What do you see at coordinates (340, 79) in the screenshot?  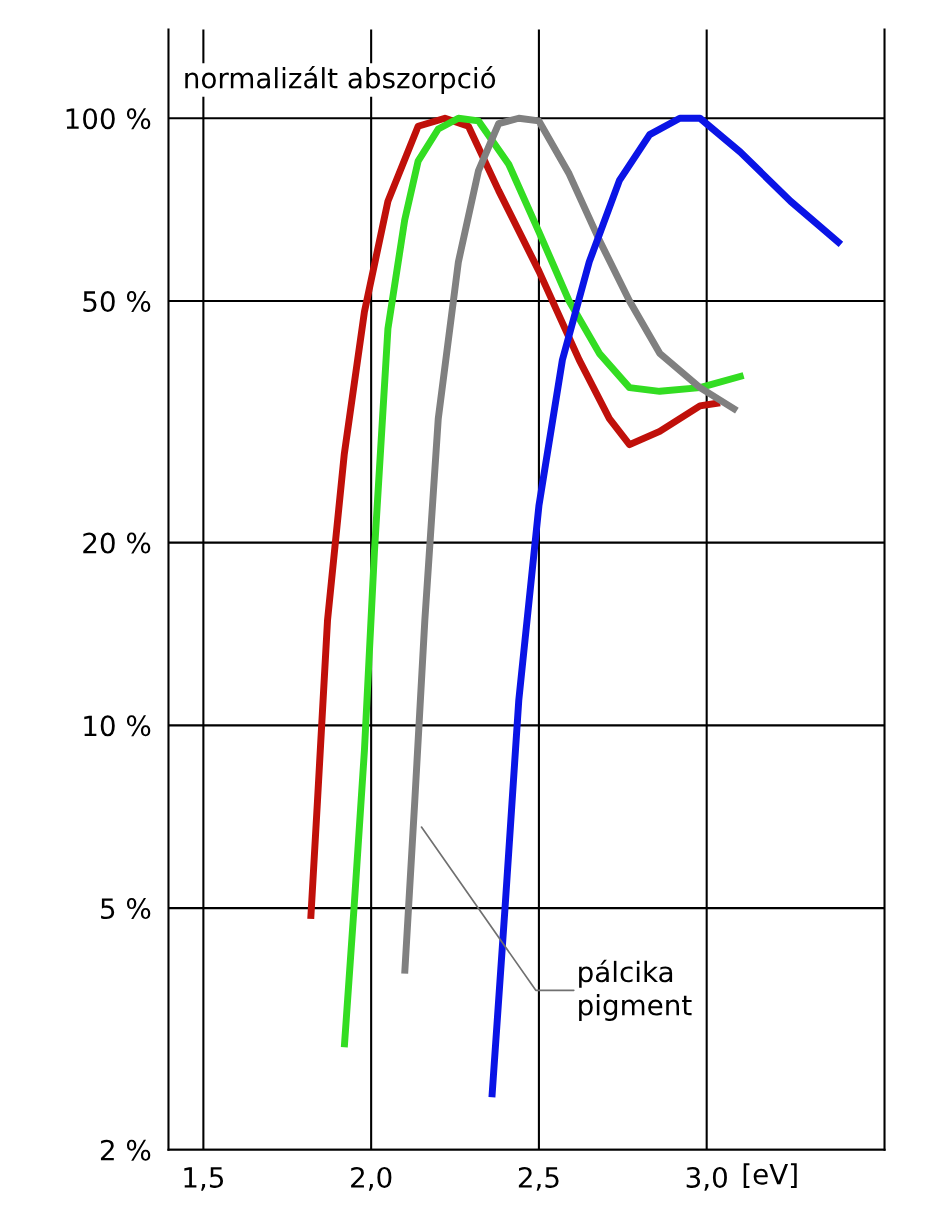 I see `y-axis-title: normalizált abszorpció` at bounding box center [340, 79].